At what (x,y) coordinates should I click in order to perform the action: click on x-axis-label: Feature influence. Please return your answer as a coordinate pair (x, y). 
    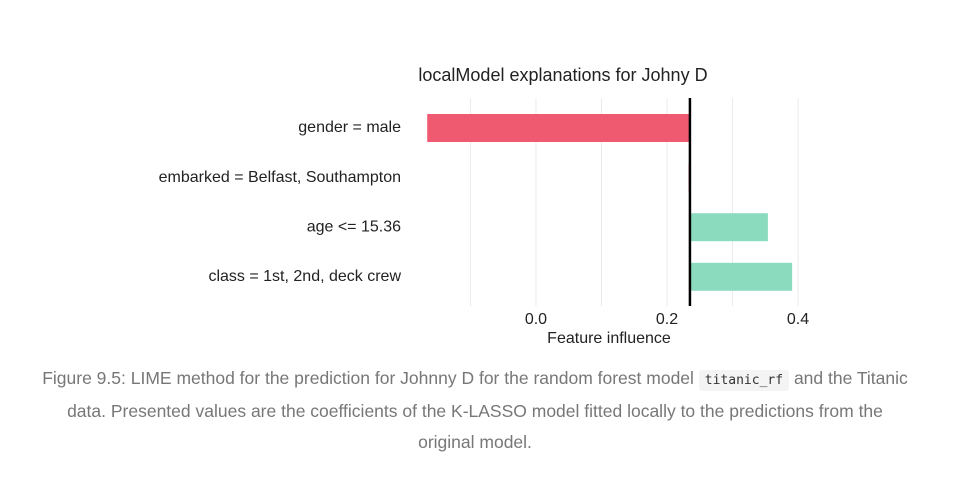
    Looking at the image, I should click on (609, 338).